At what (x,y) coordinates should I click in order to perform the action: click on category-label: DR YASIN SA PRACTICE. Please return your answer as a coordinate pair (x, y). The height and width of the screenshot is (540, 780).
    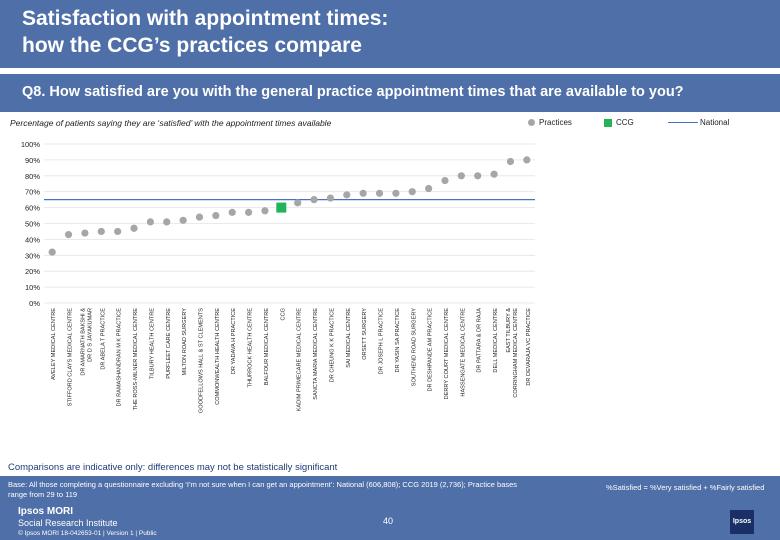
    Looking at the image, I should click on (398, 340).